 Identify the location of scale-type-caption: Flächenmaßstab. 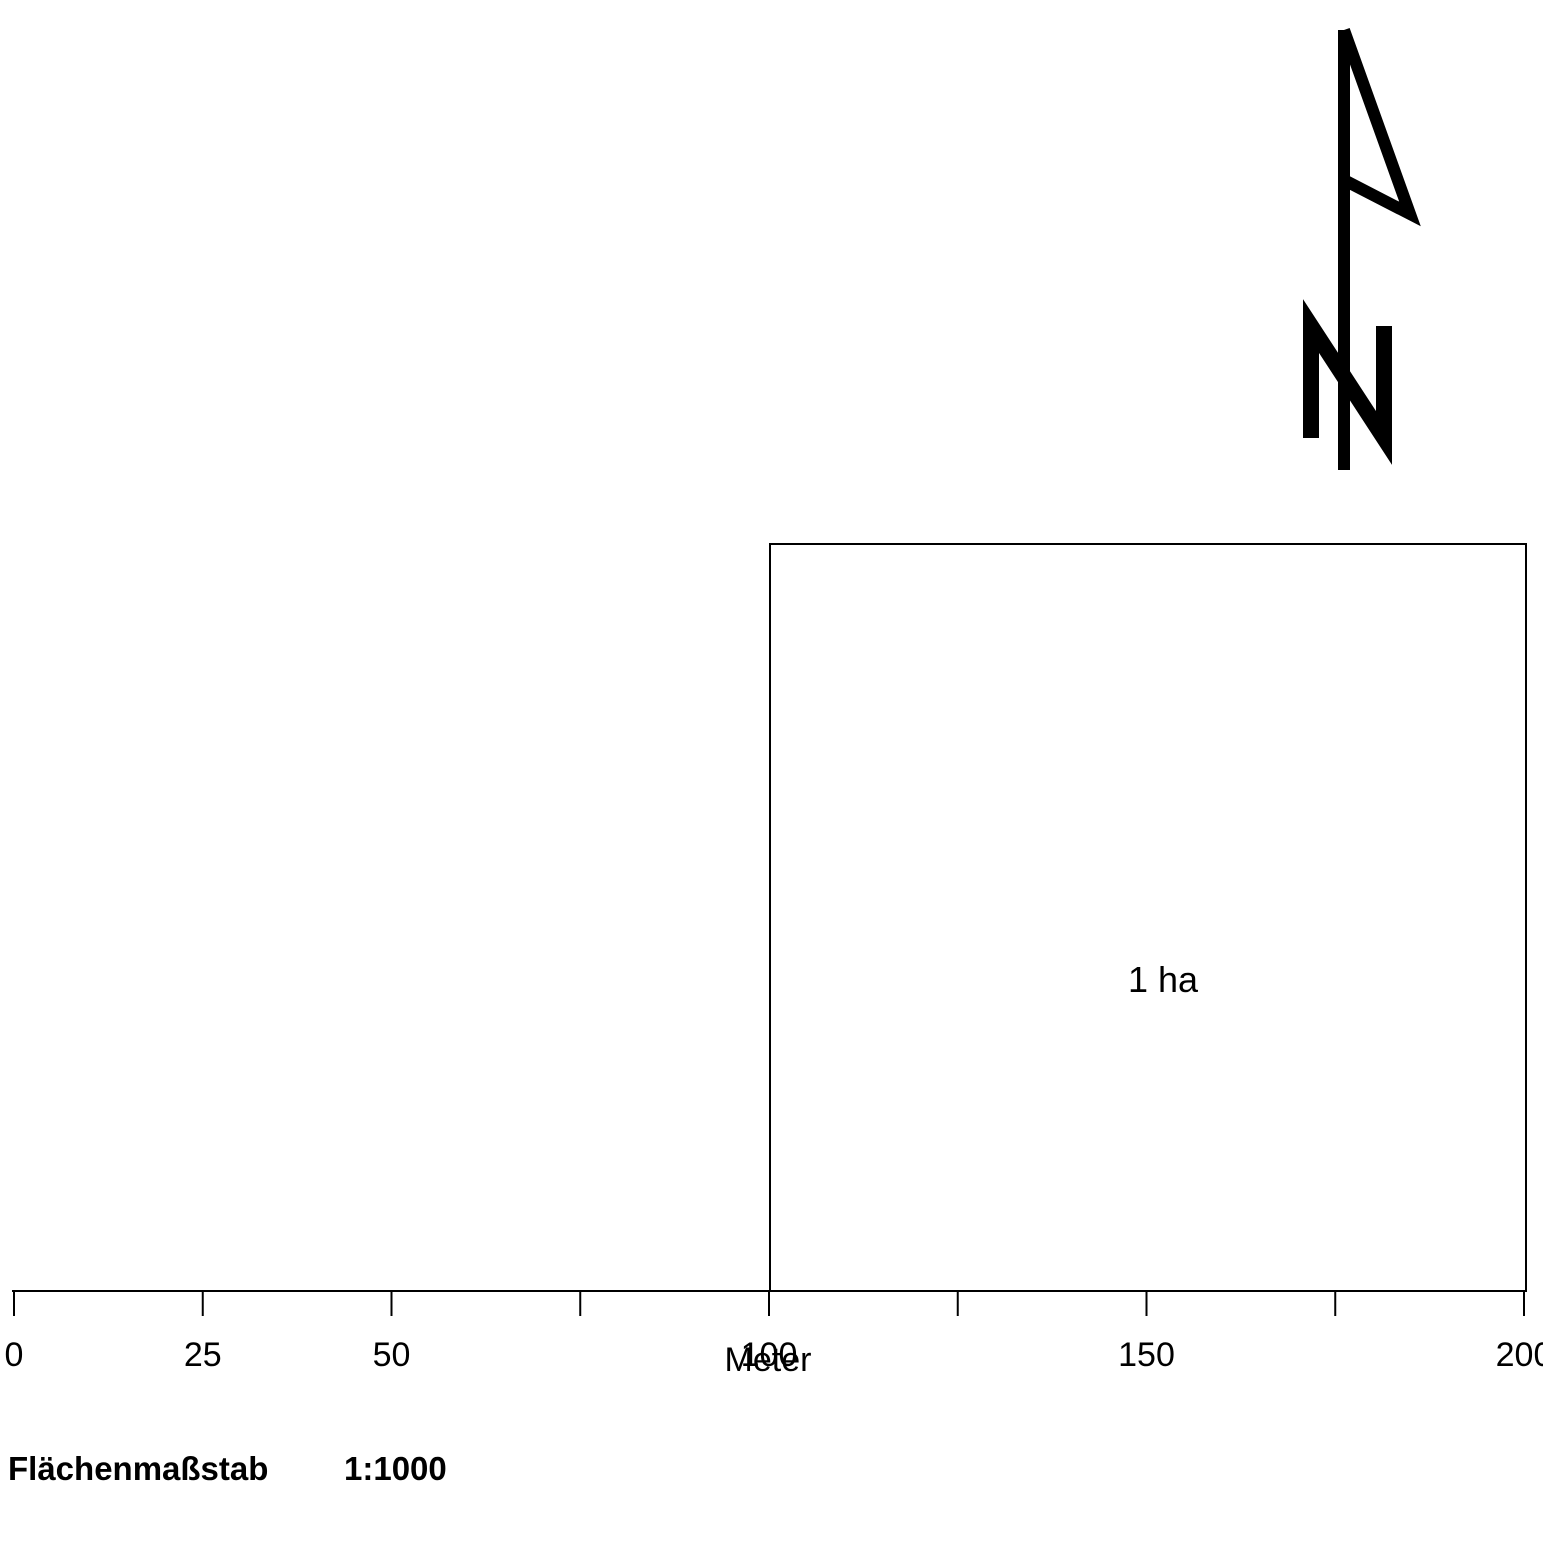
(138, 1468).